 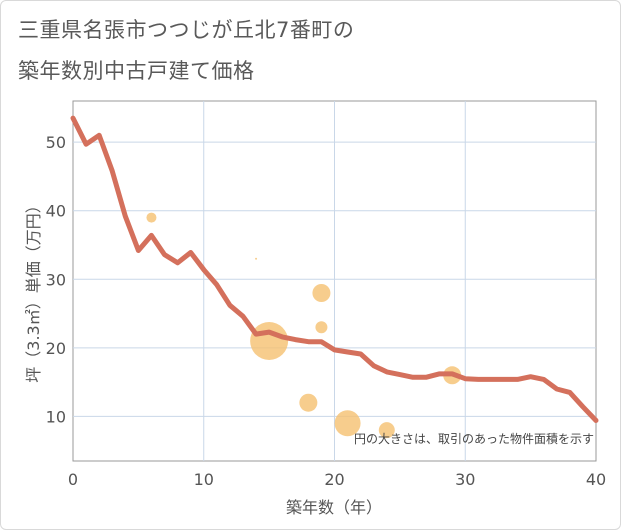 What do you see at coordinates (334, 479) in the screenshot?
I see `x-tick-label: 20` at bounding box center [334, 479].